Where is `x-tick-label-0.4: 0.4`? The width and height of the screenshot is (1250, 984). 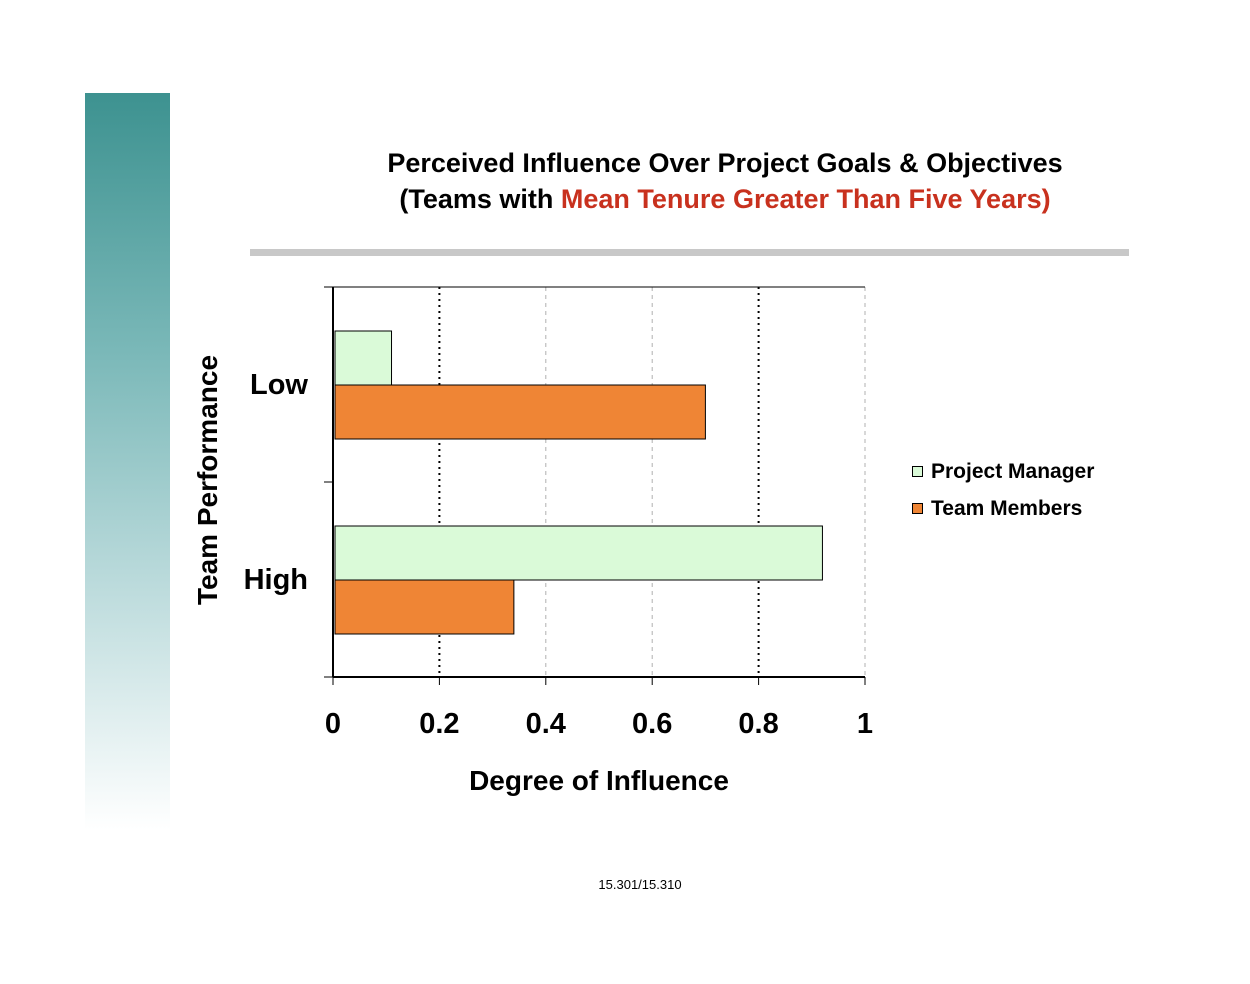 x-tick-label-0.4: 0.4 is located at coordinates (546, 724).